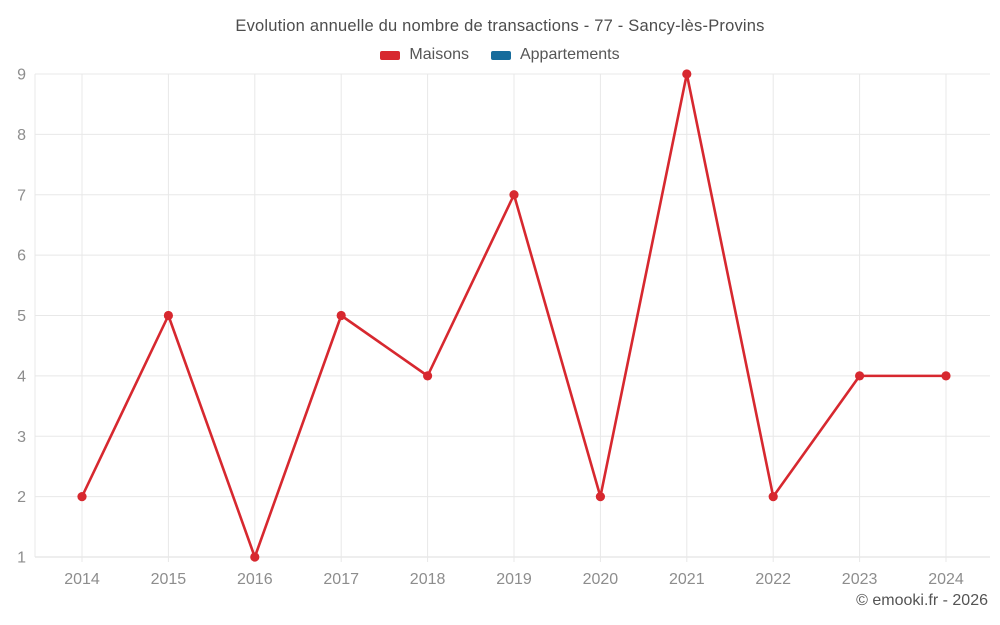  I want to click on x-axis-tick-label: 2024, so click(946, 579).